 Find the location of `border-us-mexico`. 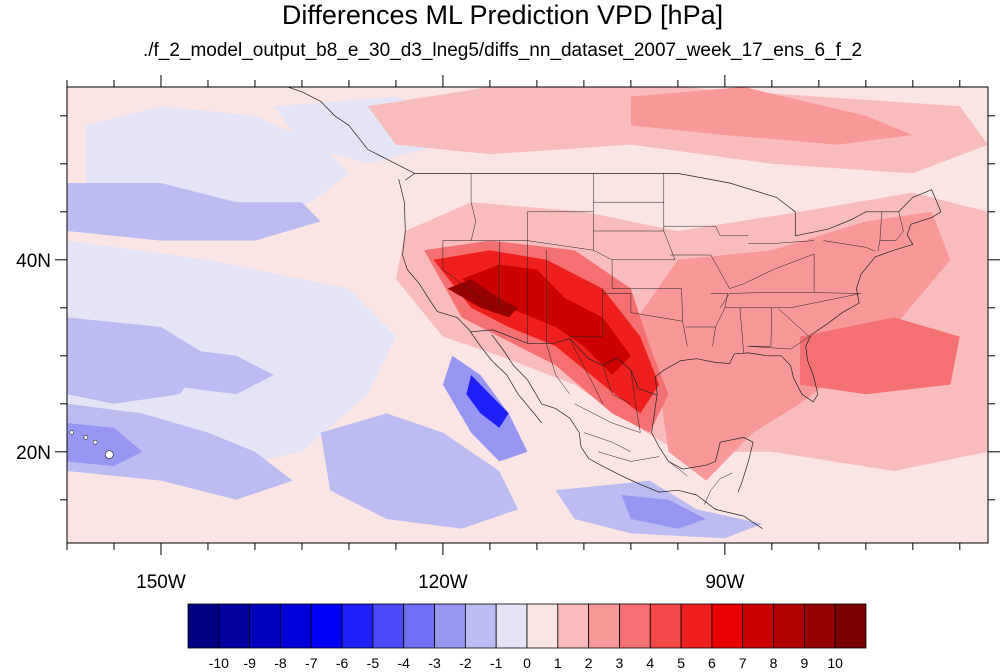

border-us-mexico is located at coordinates (564, 362).